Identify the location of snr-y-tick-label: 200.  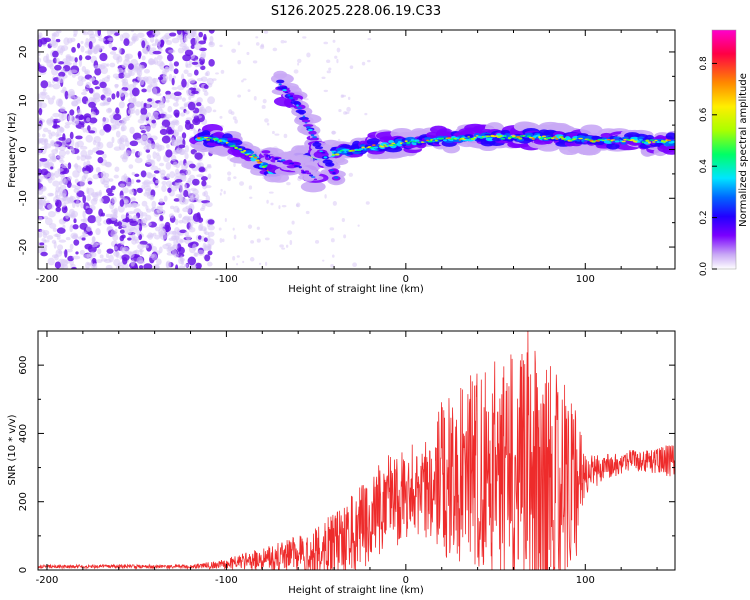
(23, 501).